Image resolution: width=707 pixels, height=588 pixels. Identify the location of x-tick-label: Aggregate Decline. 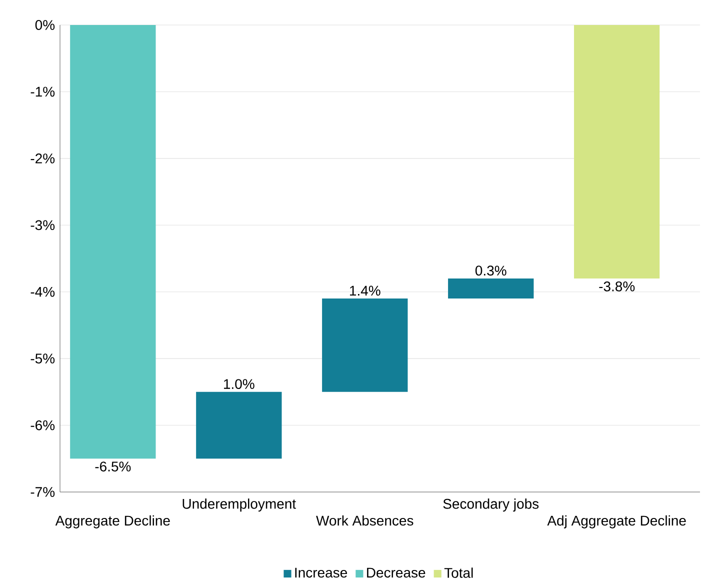
(112, 521).